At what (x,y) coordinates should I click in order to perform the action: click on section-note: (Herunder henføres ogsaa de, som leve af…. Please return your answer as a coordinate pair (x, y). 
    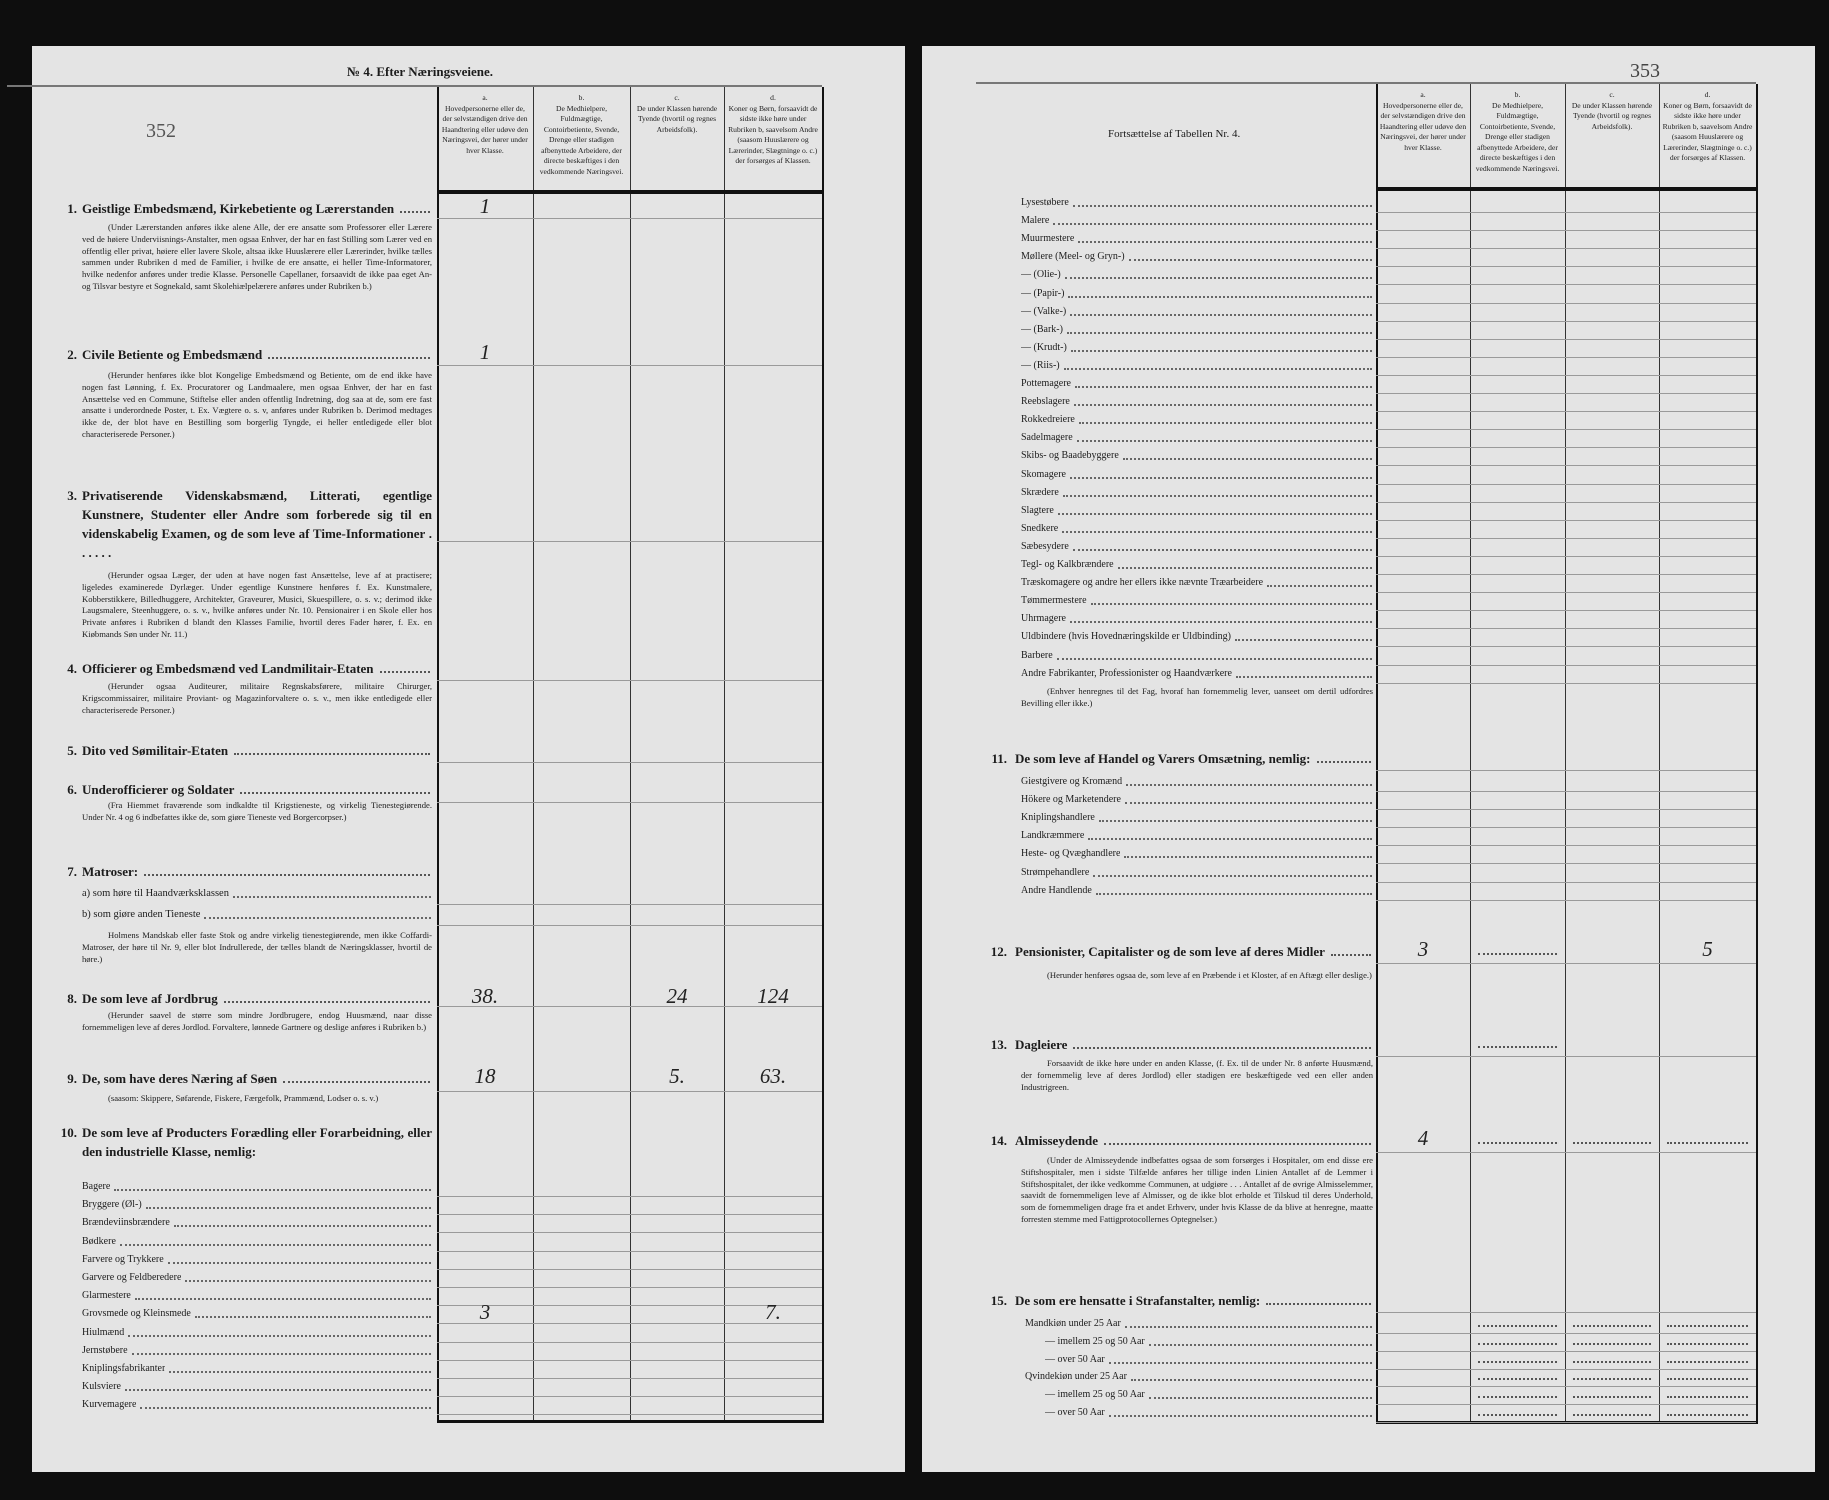
    Looking at the image, I should click on (1209, 975).